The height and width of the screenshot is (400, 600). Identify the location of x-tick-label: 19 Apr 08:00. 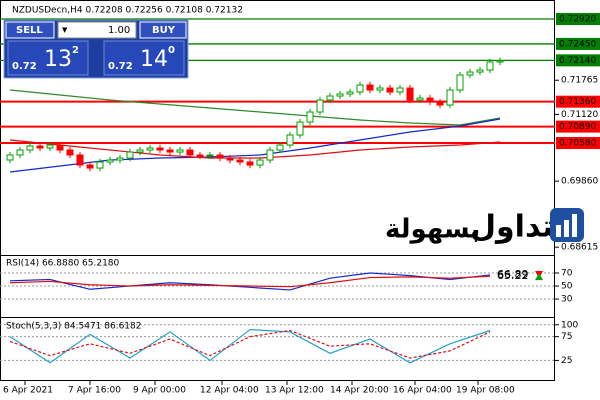
(485, 391).